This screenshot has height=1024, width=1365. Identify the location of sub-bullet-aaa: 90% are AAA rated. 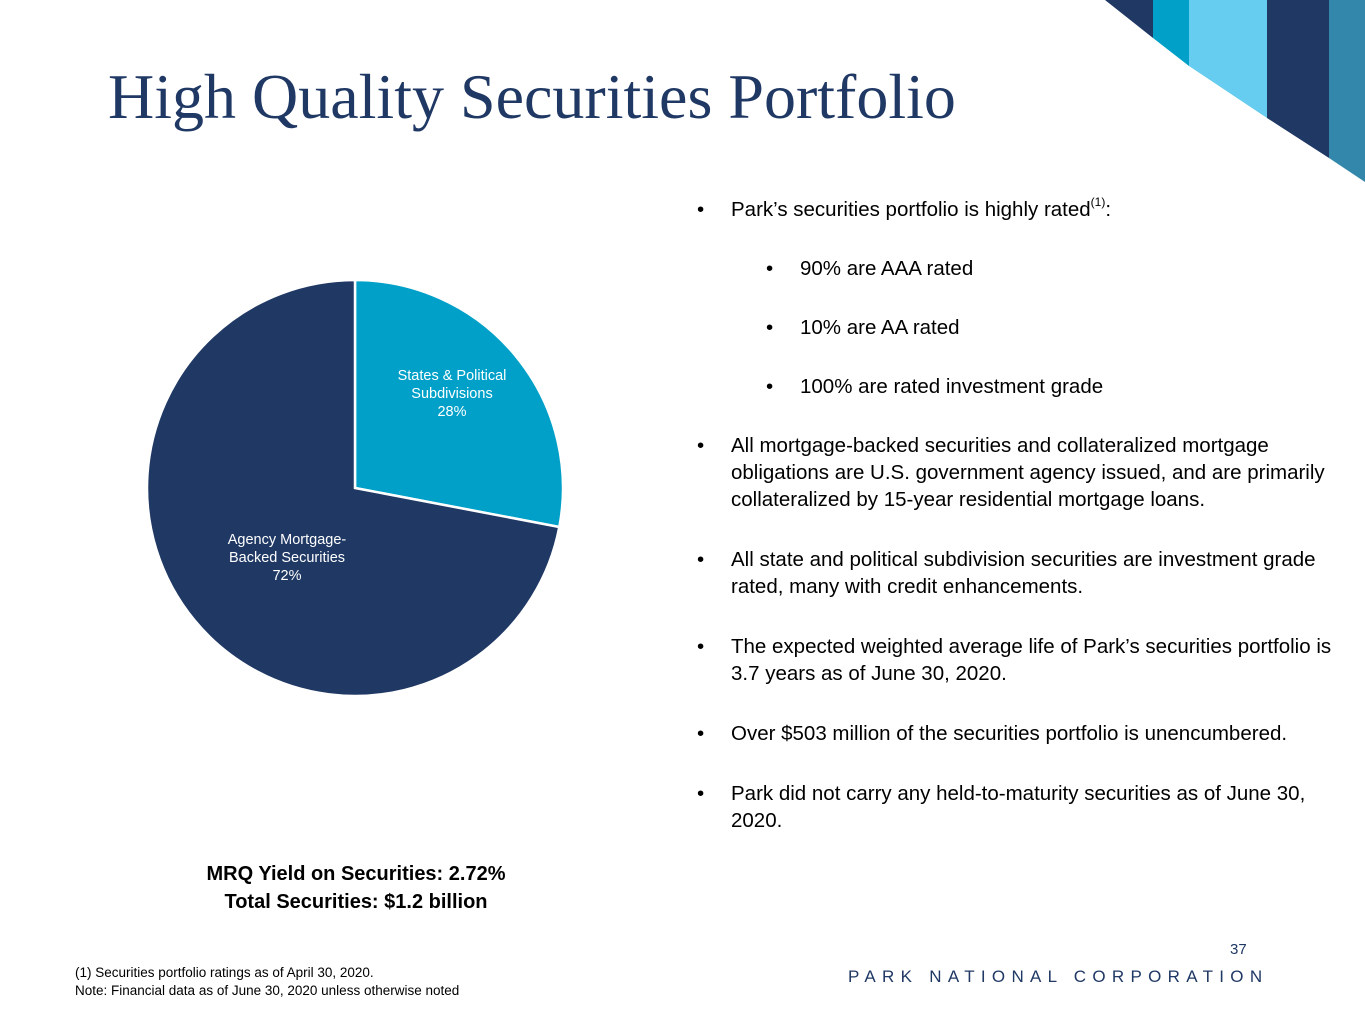
(1017, 268).